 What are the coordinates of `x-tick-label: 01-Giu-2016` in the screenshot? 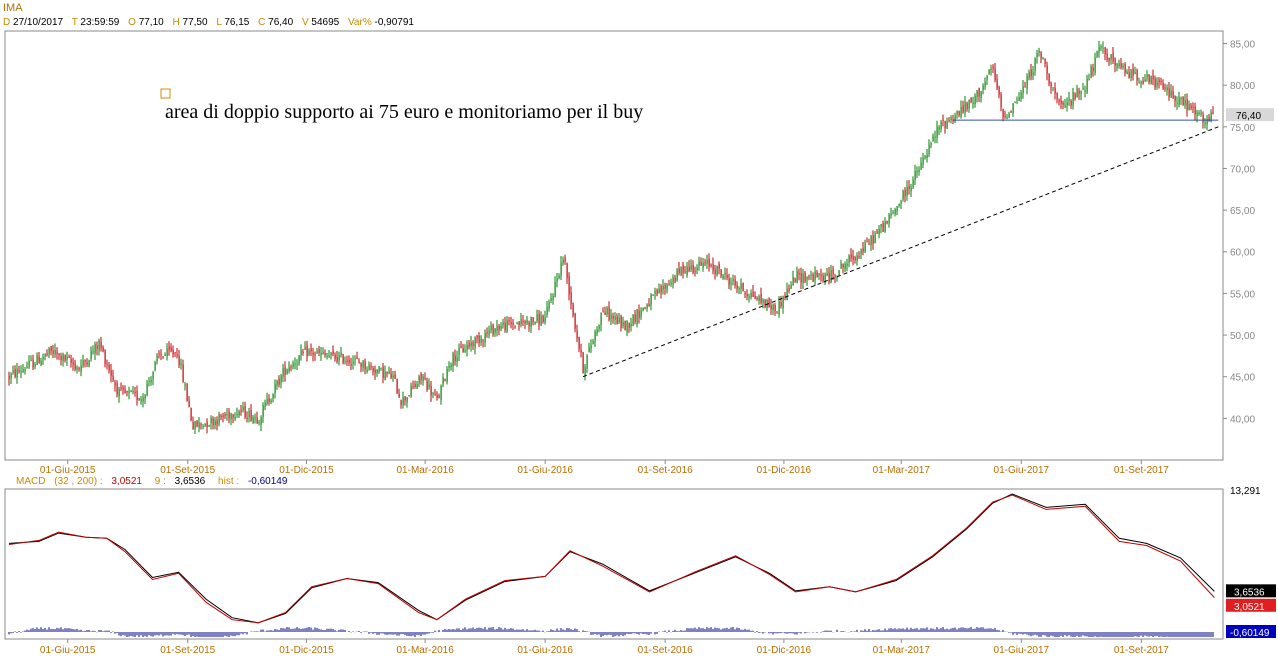 It's located at (545, 650).